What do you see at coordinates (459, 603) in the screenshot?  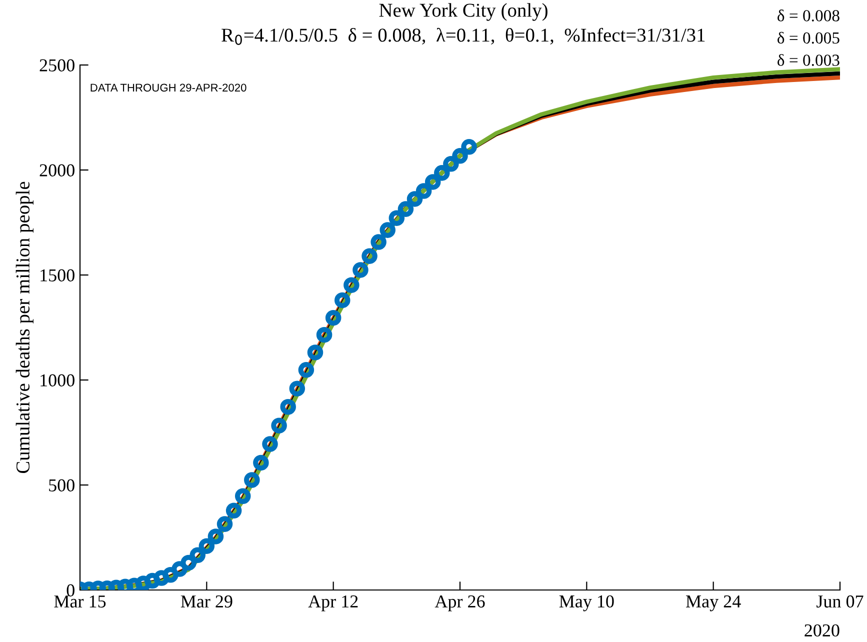 I see `x-tick-label: Apr 26` at bounding box center [459, 603].